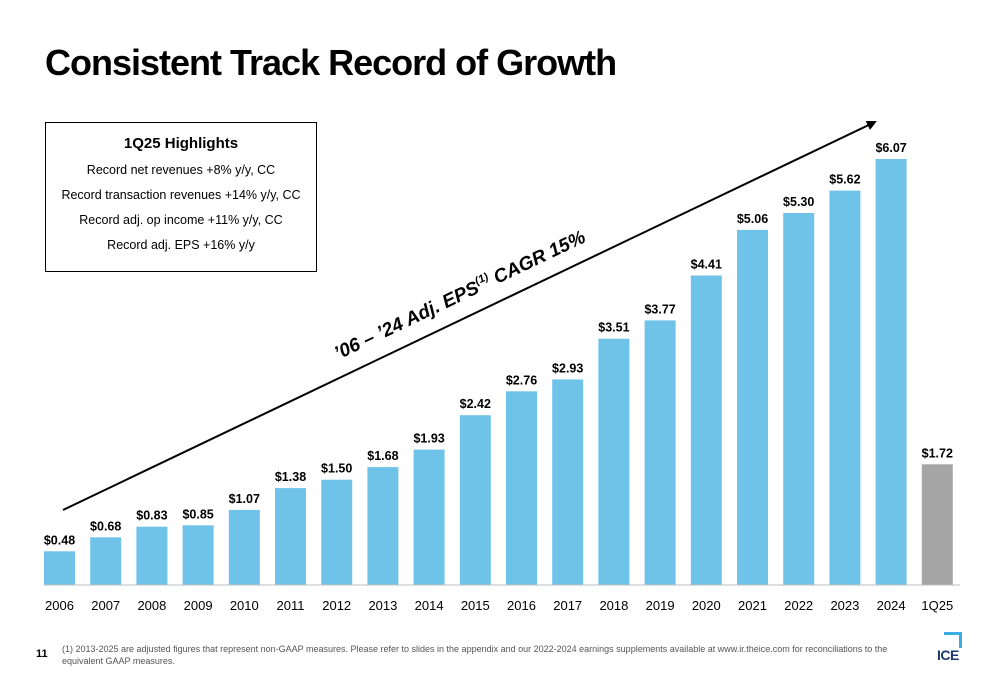 Image resolution: width=1000 pixels, height=685 pixels. What do you see at coordinates (613, 328) in the screenshot?
I see `value-label: $3.51` at bounding box center [613, 328].